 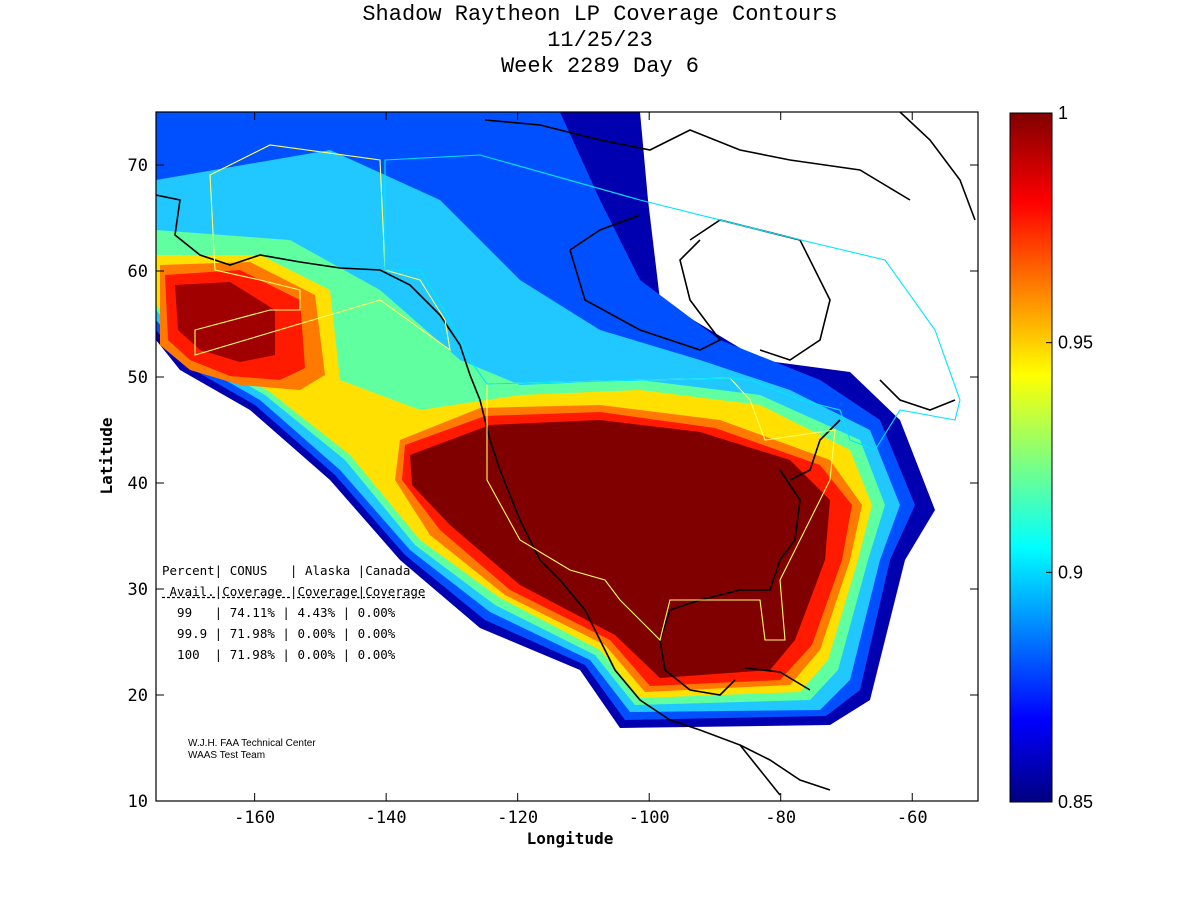 I want to click on y-tick-label: 30, so click(x=138, y=590).